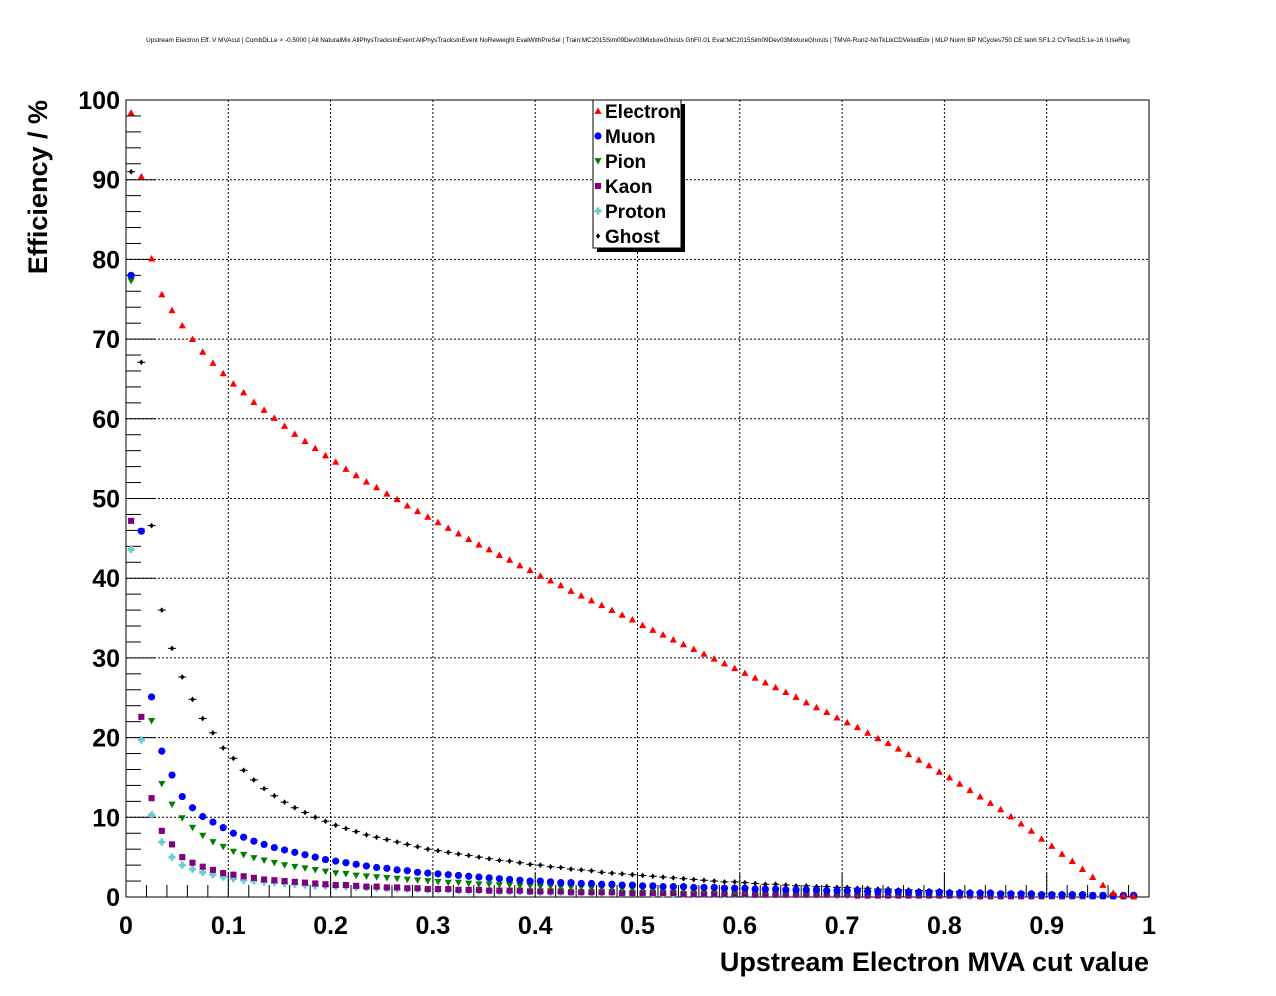  I want to click on x-tick-label: 0.1, so click(228, 926).